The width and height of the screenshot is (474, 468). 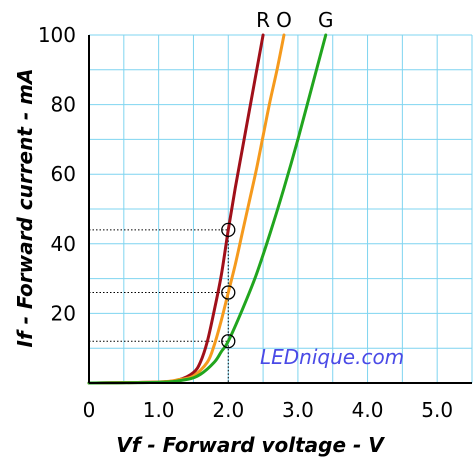 I want to click on y-tick-label: 100, so click(x=57, y=35).